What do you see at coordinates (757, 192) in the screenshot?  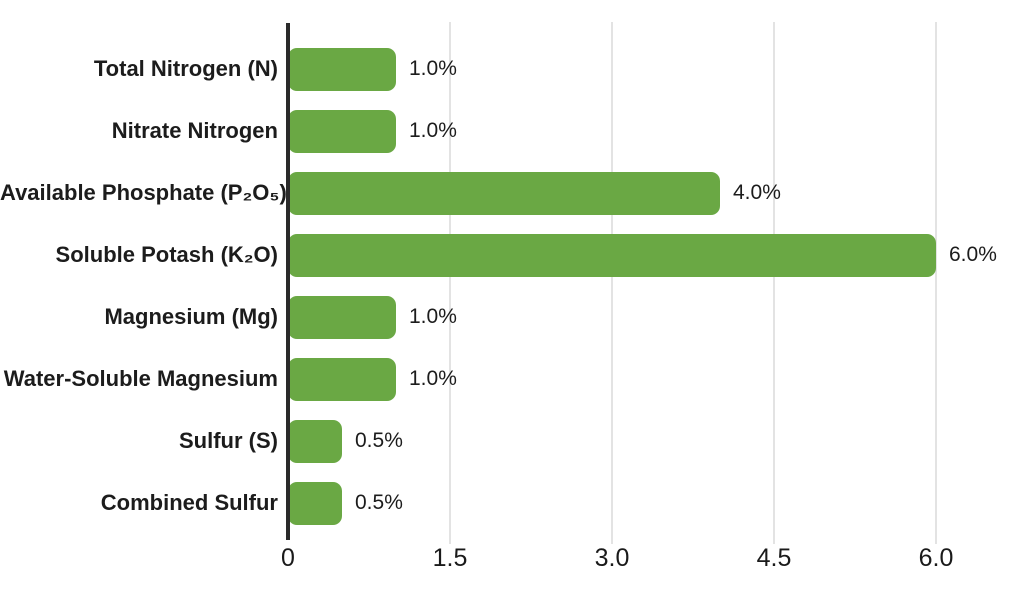 I see `value-label: 4.0%` at bounding box center [757, 192].